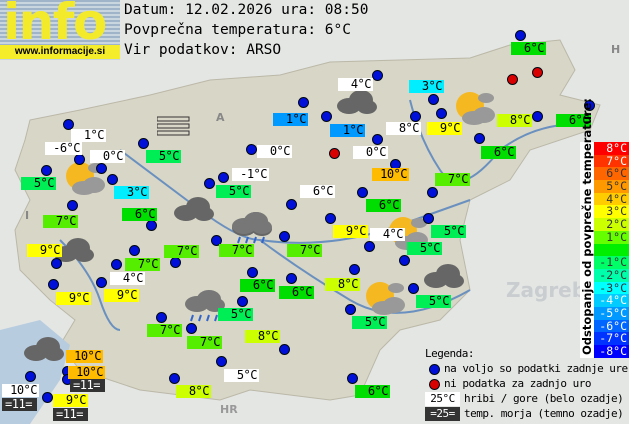  Describe the element at coordinates (611, 186) in the screenshot. I see `scale-step: 5°C` at that location.